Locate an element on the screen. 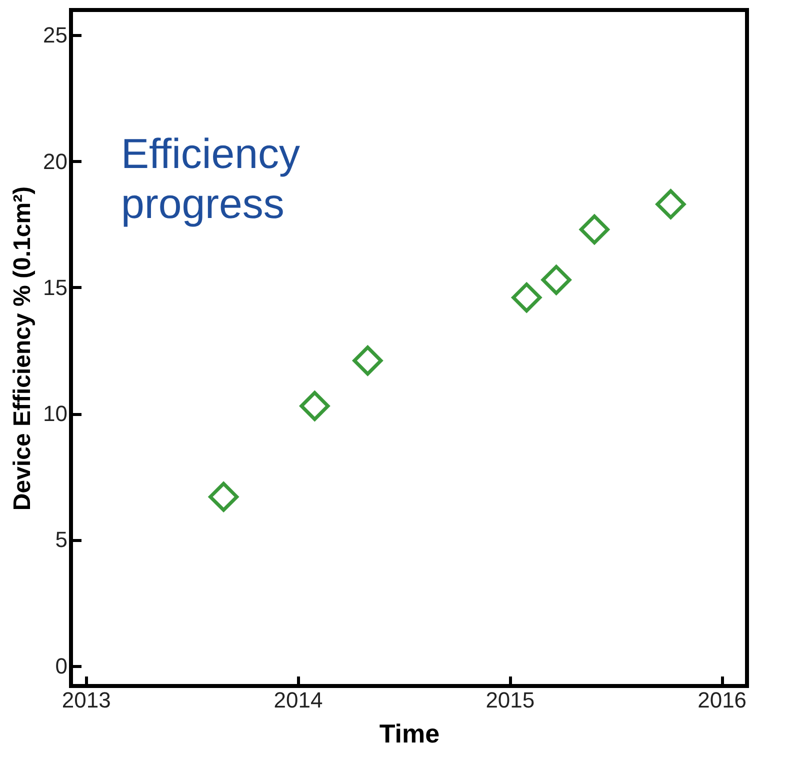 The image size is (786, 772). y-tick-label: 25 is located at coordinates (55, 35).